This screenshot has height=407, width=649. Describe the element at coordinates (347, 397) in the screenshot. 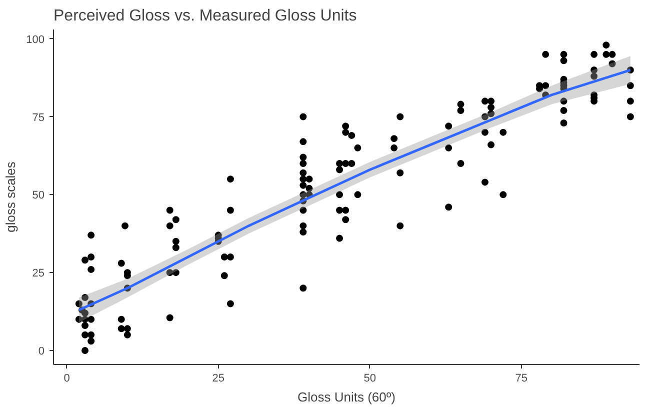

I see `x-axis-title: Gloss Units (60º)` at that location.